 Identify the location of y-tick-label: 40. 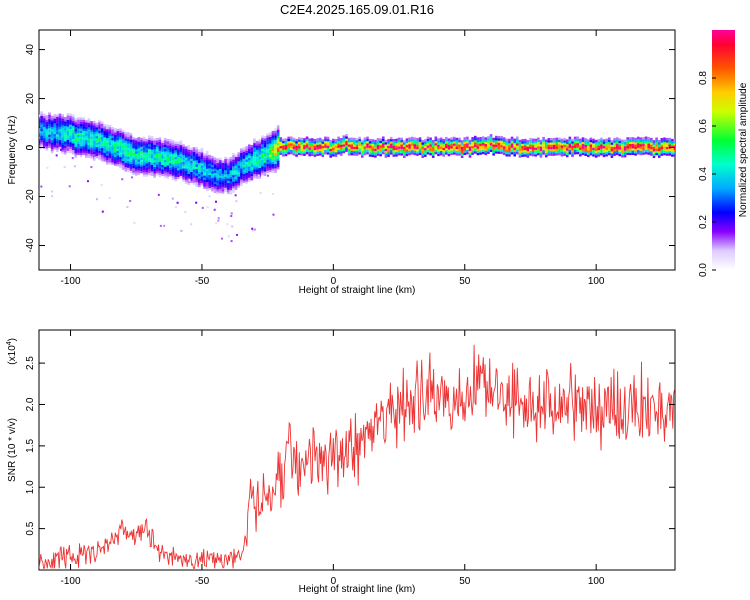
(30, 50).